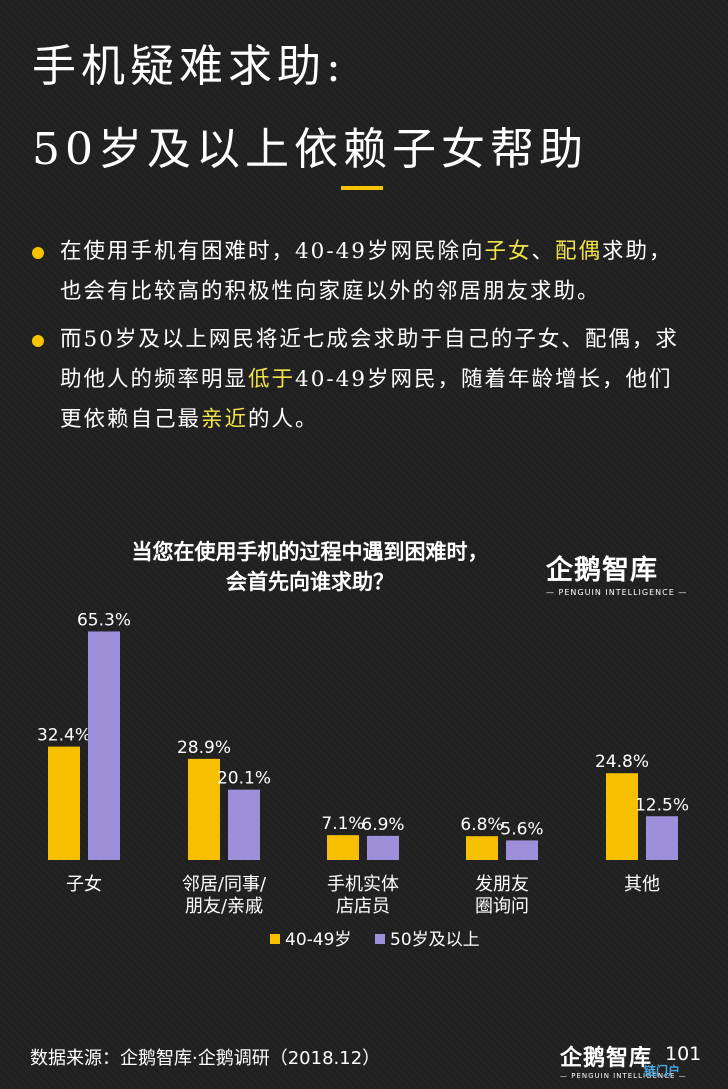 The width and height of the screenshot is (728, 1089). What do you see at coordinates (272, 251) in the screenshot?
I see `bullet-text-1-part-1: 在使用手机有困难时，40-49岁网民除向` at bounding box center [272, 251].